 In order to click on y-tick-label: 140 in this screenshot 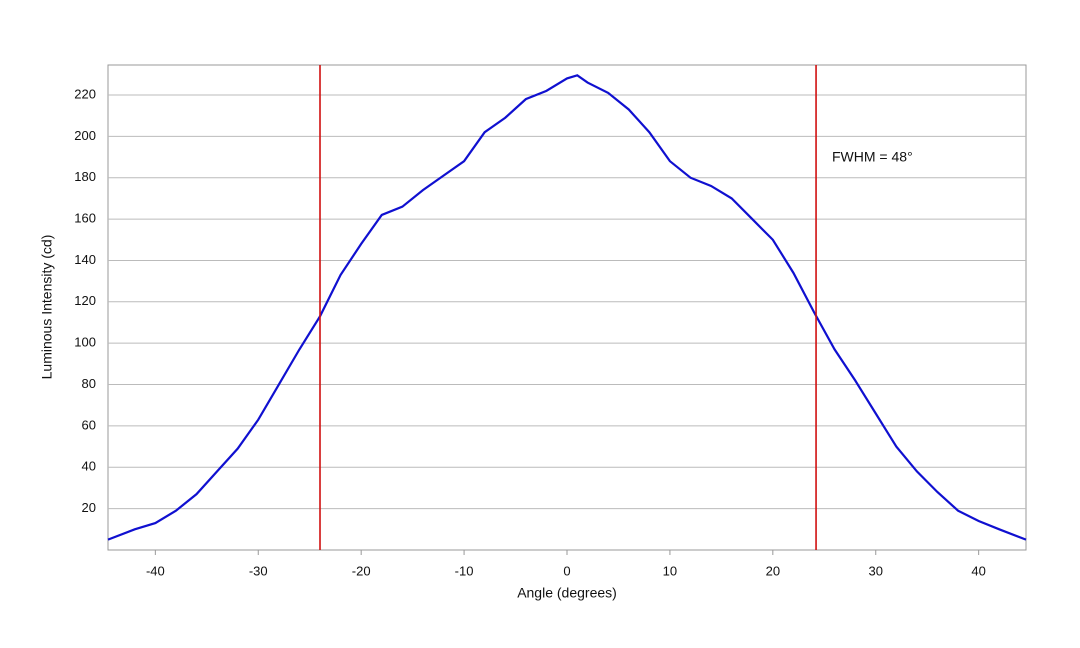, I will do `click(85, 259)`.